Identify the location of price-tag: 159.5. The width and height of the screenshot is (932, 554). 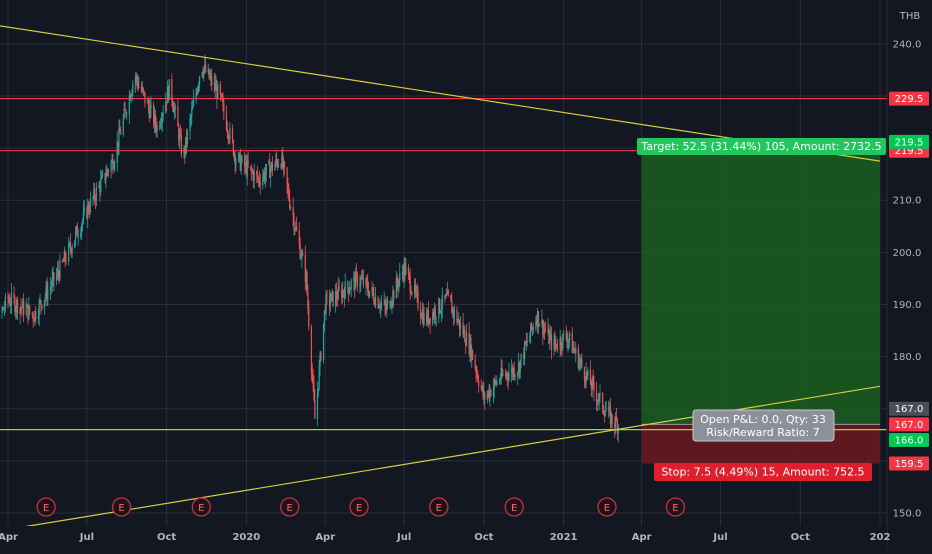
(909, 463).